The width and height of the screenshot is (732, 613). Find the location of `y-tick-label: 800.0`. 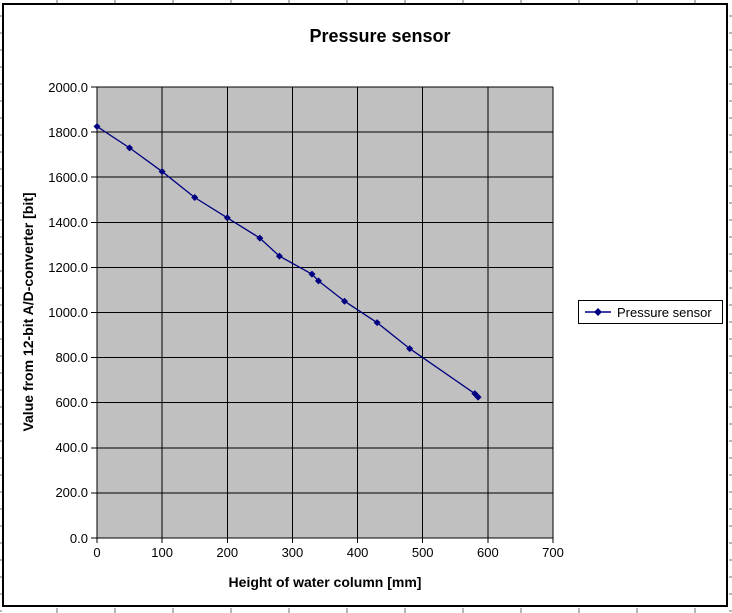

y-tick-label: 800.0 is located at coordinates (71, 358).